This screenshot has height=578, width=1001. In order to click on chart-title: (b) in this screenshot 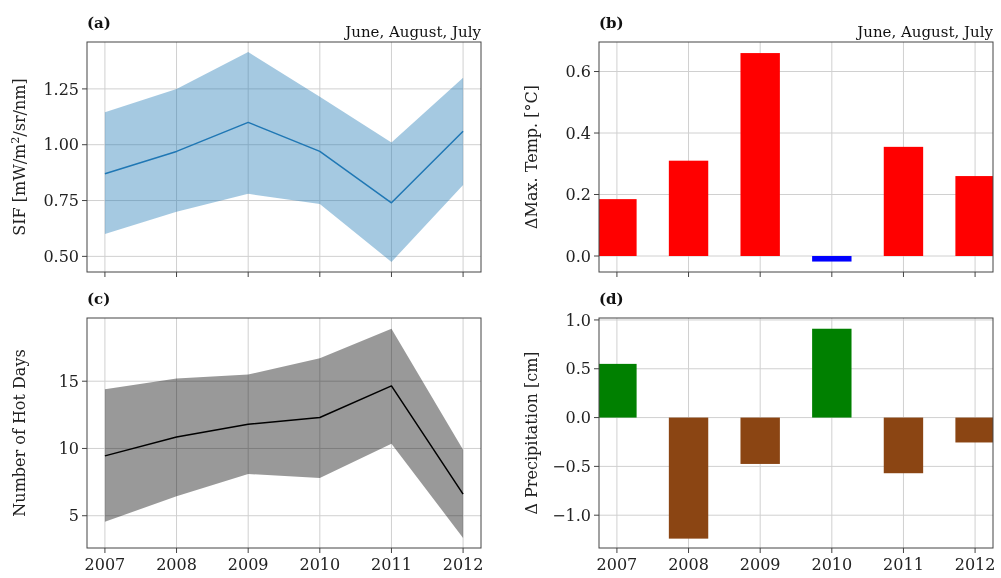, I will do `click(611, 23)`.